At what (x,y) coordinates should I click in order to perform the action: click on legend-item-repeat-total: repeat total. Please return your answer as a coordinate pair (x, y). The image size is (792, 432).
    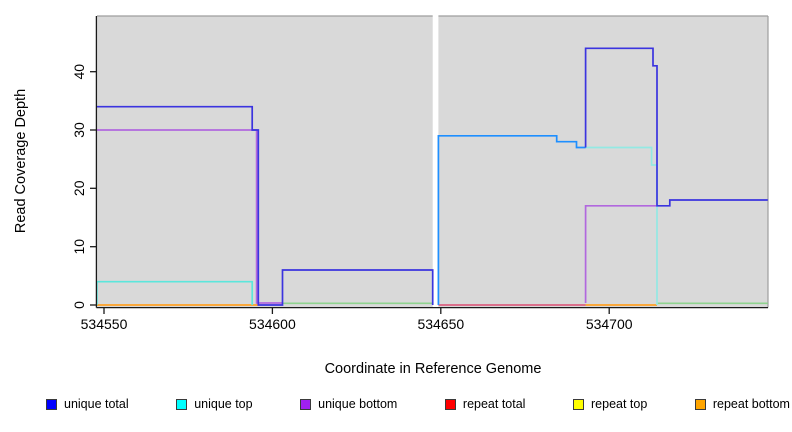
    Looking at the image, I should click on (485, 404).